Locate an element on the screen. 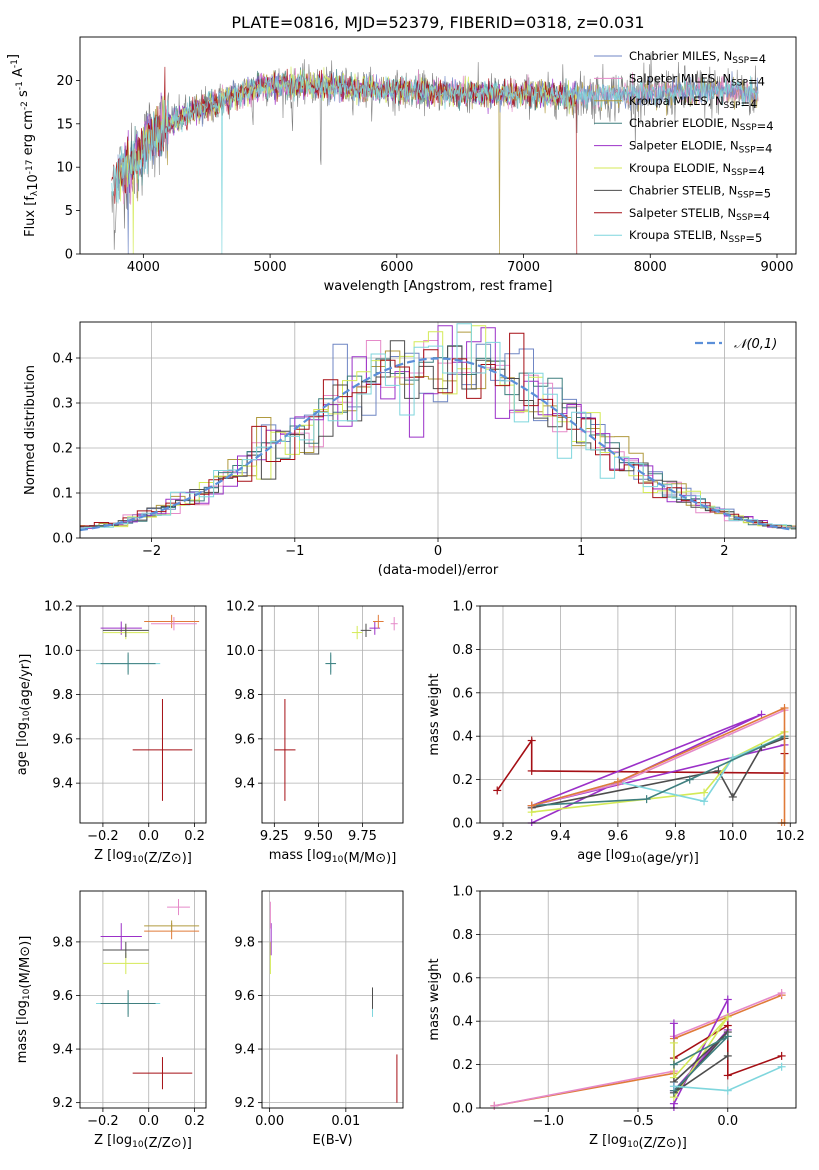  y-axis-label: mass [log10(M/M⊙)] is located at coordinates (24, 1000).